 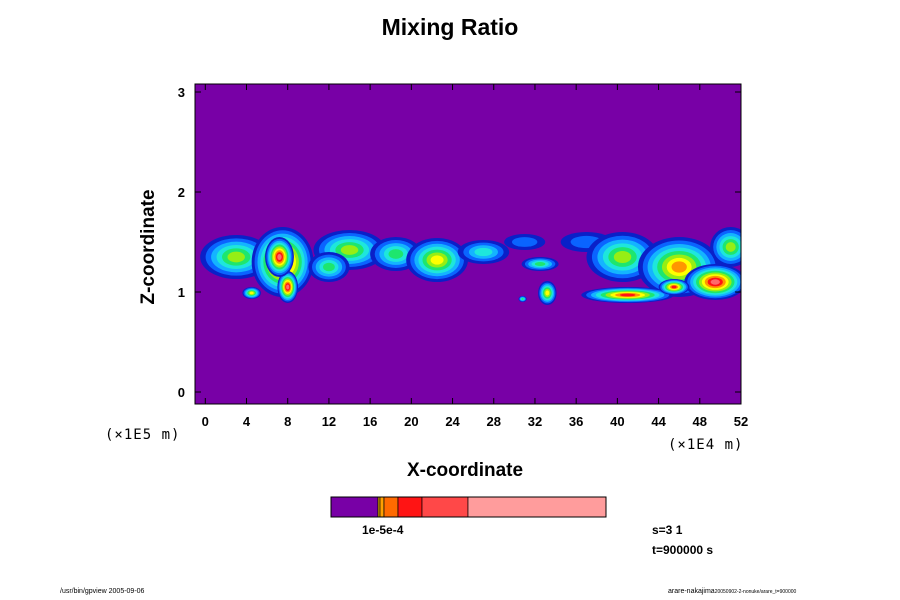 What do you see at coordinates (181, 292) in the screenshot?
I see `y-tick-label: 1` at bounding box center [181, 292].